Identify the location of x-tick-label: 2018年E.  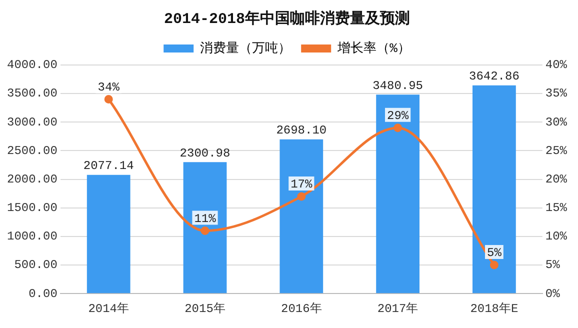
(494, 309).